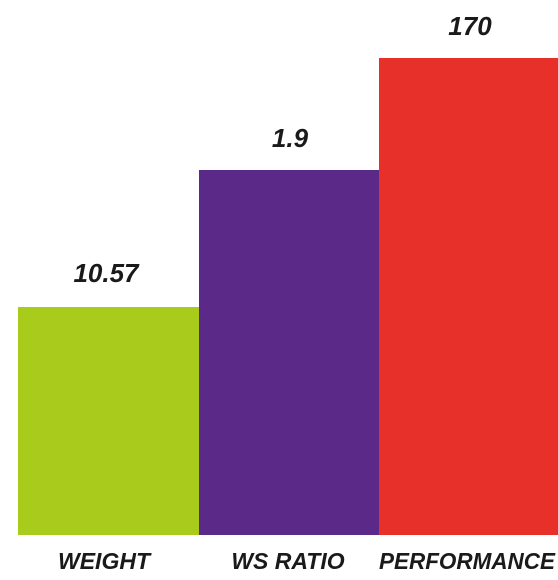  What do you see at coordinates (108, 421) in the screenshot?
I see `weight-block` at bounding box center [108, 421].